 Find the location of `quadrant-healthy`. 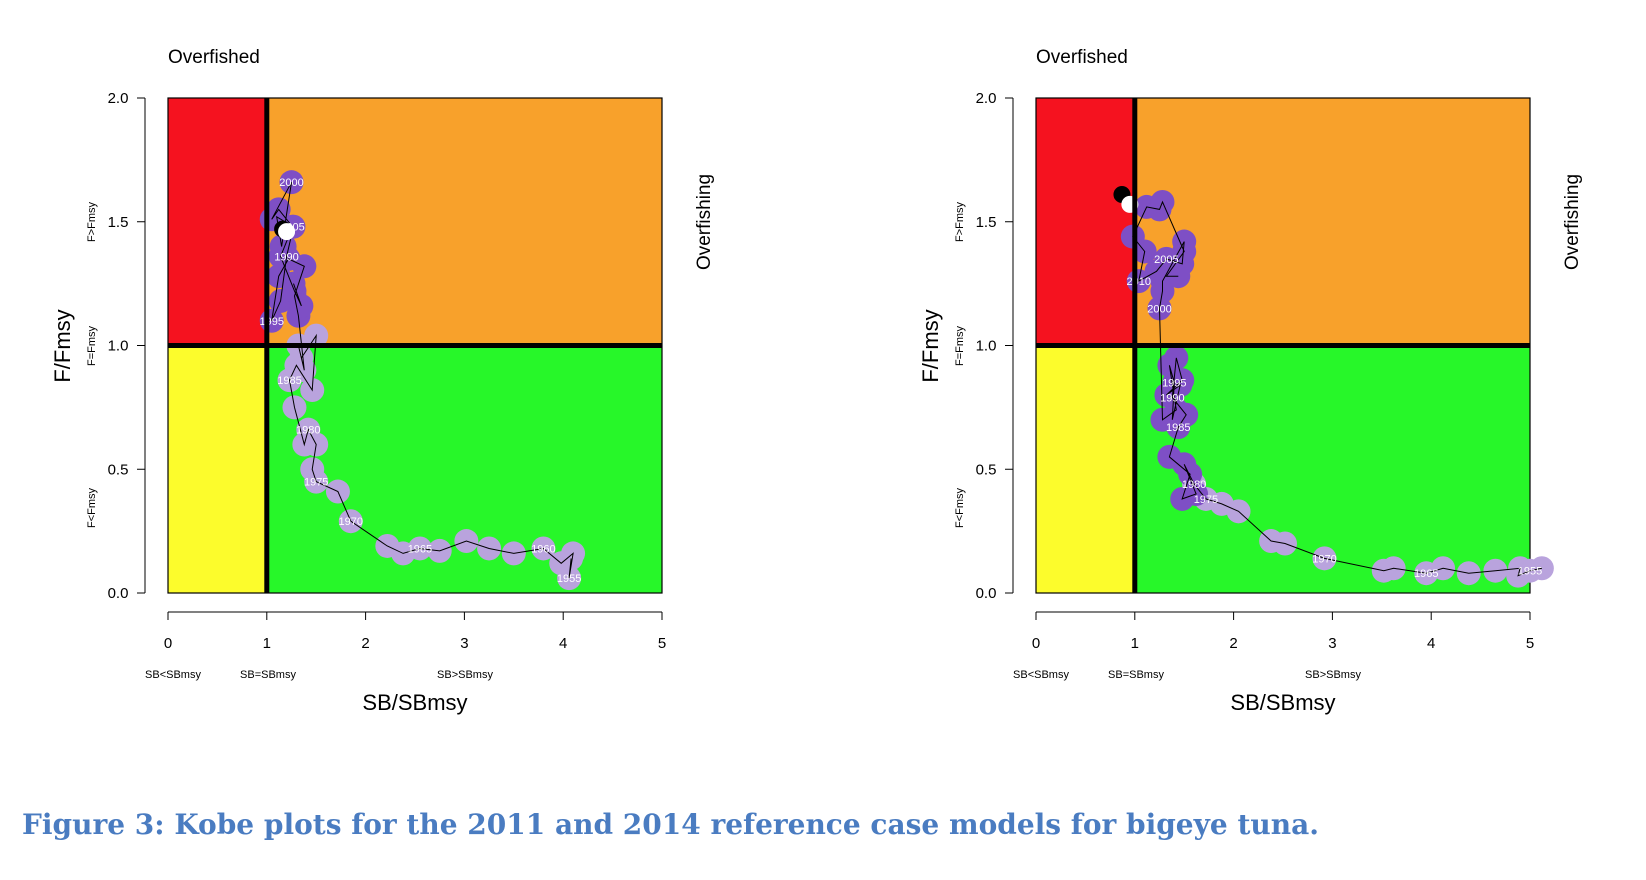

quadrant-healthy is located at coordinates (464, 469).